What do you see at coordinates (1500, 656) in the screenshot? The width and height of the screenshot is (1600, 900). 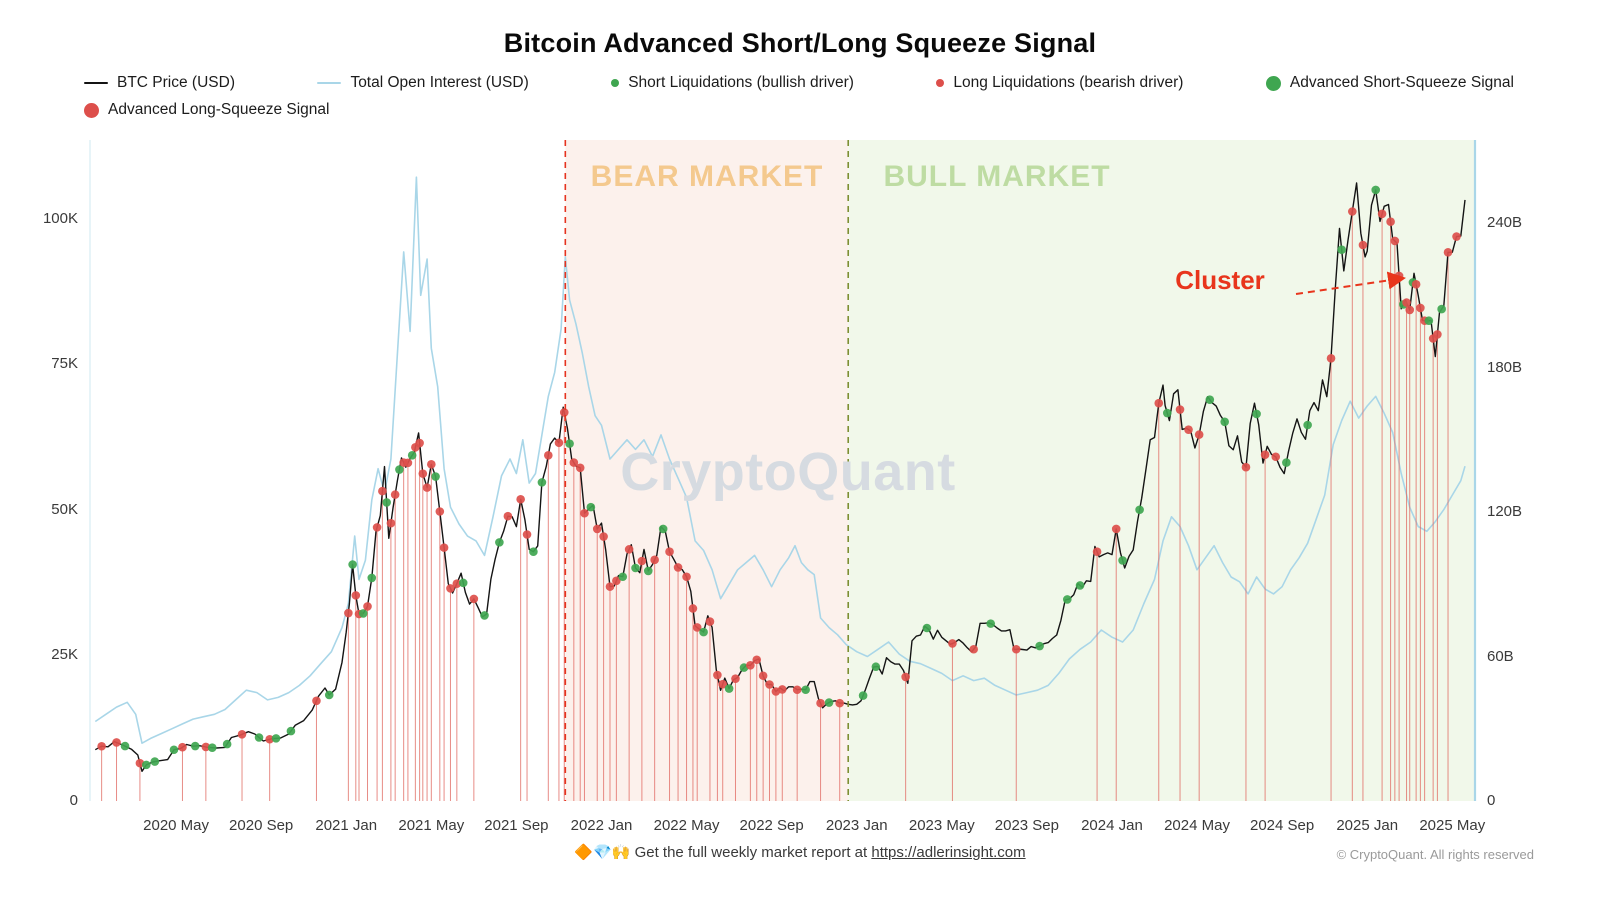 I see `y-tick-label-right: 60B` at bounding box center [1500, 656].